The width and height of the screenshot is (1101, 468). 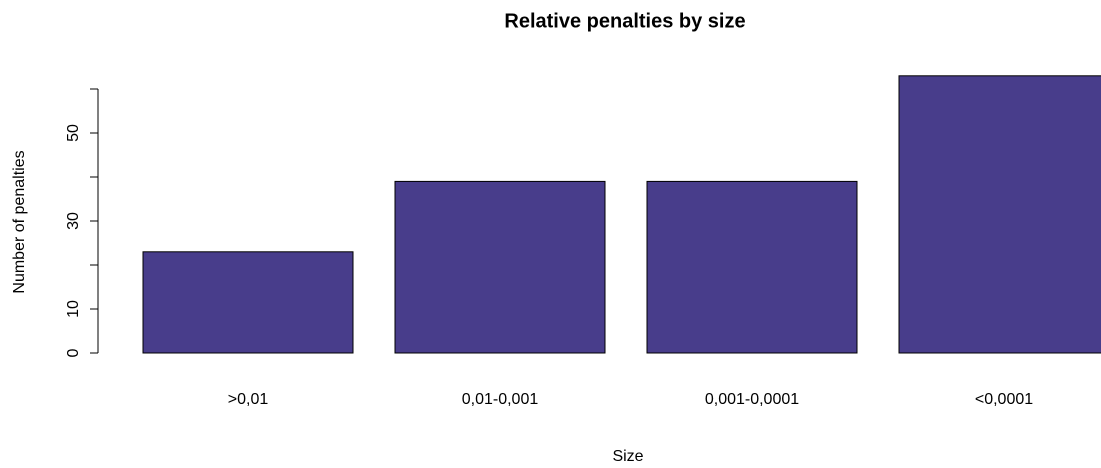 What do you see at coordinates (73, 221) in the screenshot?
I see `y-tick-label: 30` at bounding box center [73, 221].